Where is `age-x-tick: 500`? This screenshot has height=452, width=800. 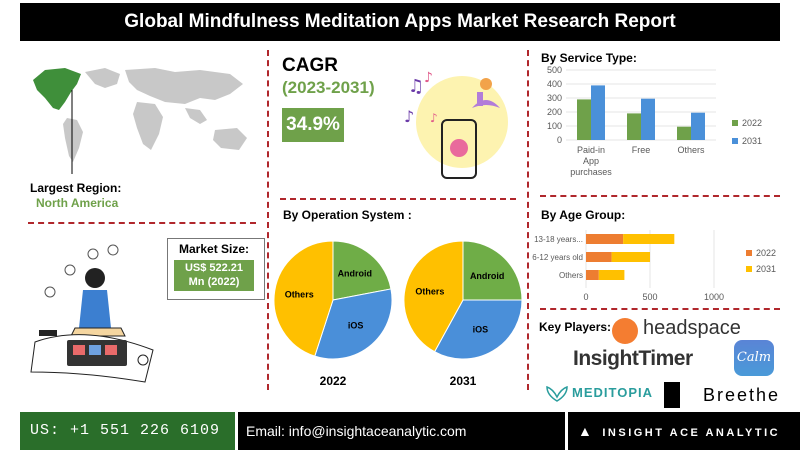 age-x-tick: 500 is located at coordinates (649, 297).